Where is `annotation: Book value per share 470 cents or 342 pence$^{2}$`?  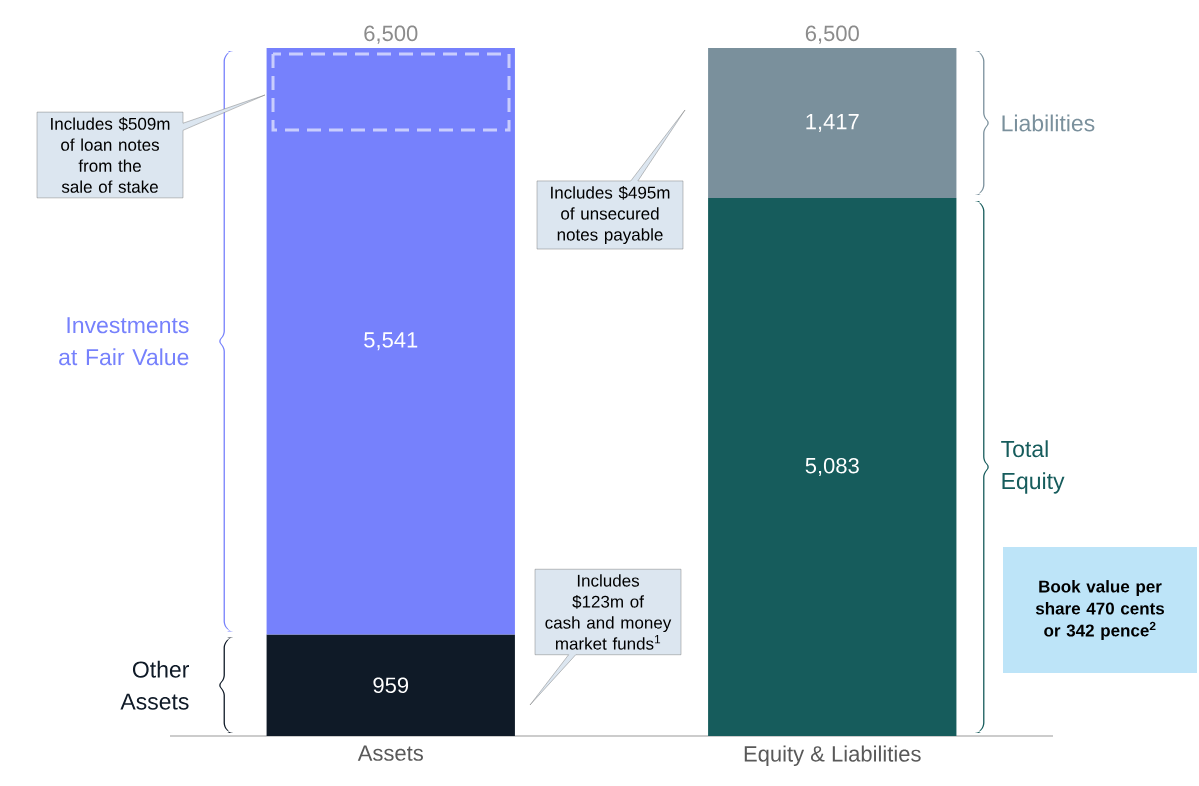 annotation: Book value per share 470 cents or 342 pence$^{2}$ is located at coordinates (1100, 610).